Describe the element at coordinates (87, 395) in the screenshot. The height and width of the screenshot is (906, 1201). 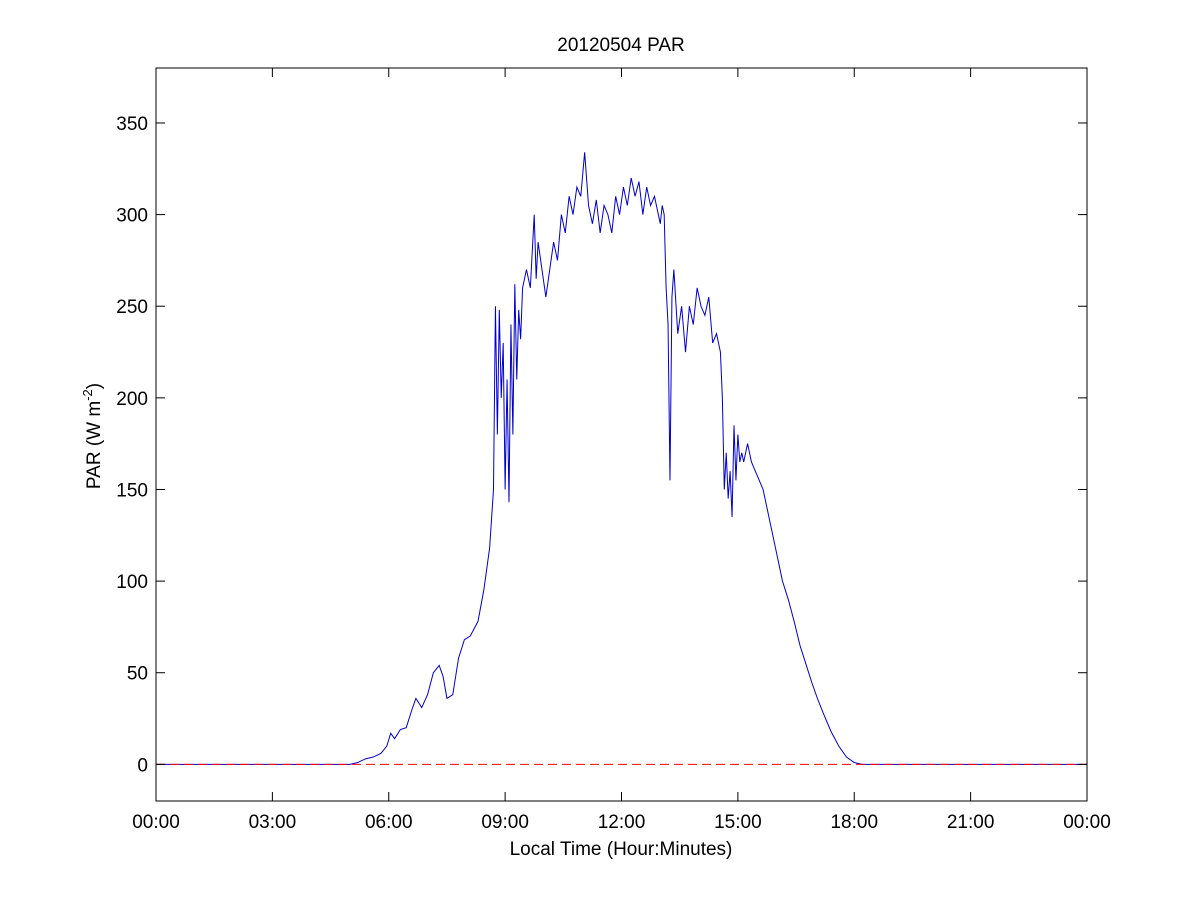
I see `y-axis-label-superscript: -2` at that location.